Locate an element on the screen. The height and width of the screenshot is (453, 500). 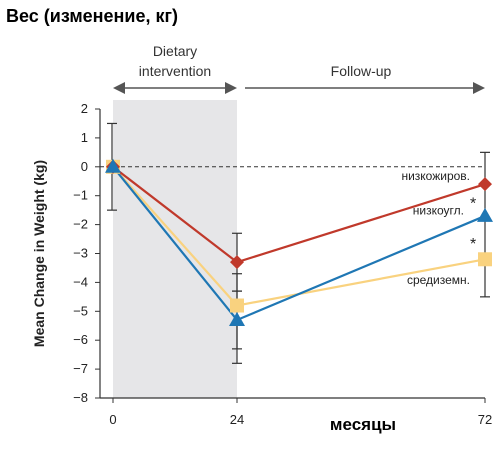
y-tick-label: −7 is located at coordinates (80, 368).